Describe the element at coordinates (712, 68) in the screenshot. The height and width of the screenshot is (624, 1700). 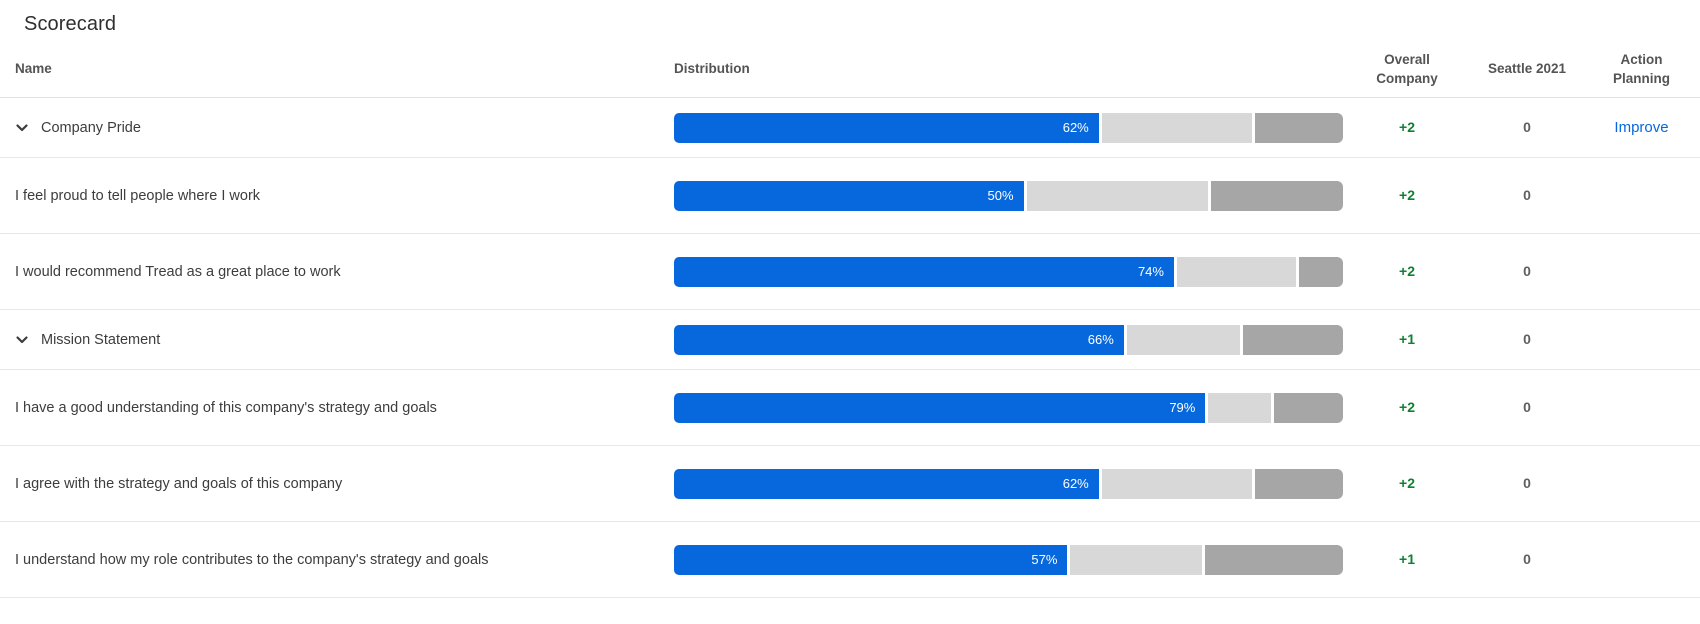
I see `column-header-distribution: Distribution` at that location.